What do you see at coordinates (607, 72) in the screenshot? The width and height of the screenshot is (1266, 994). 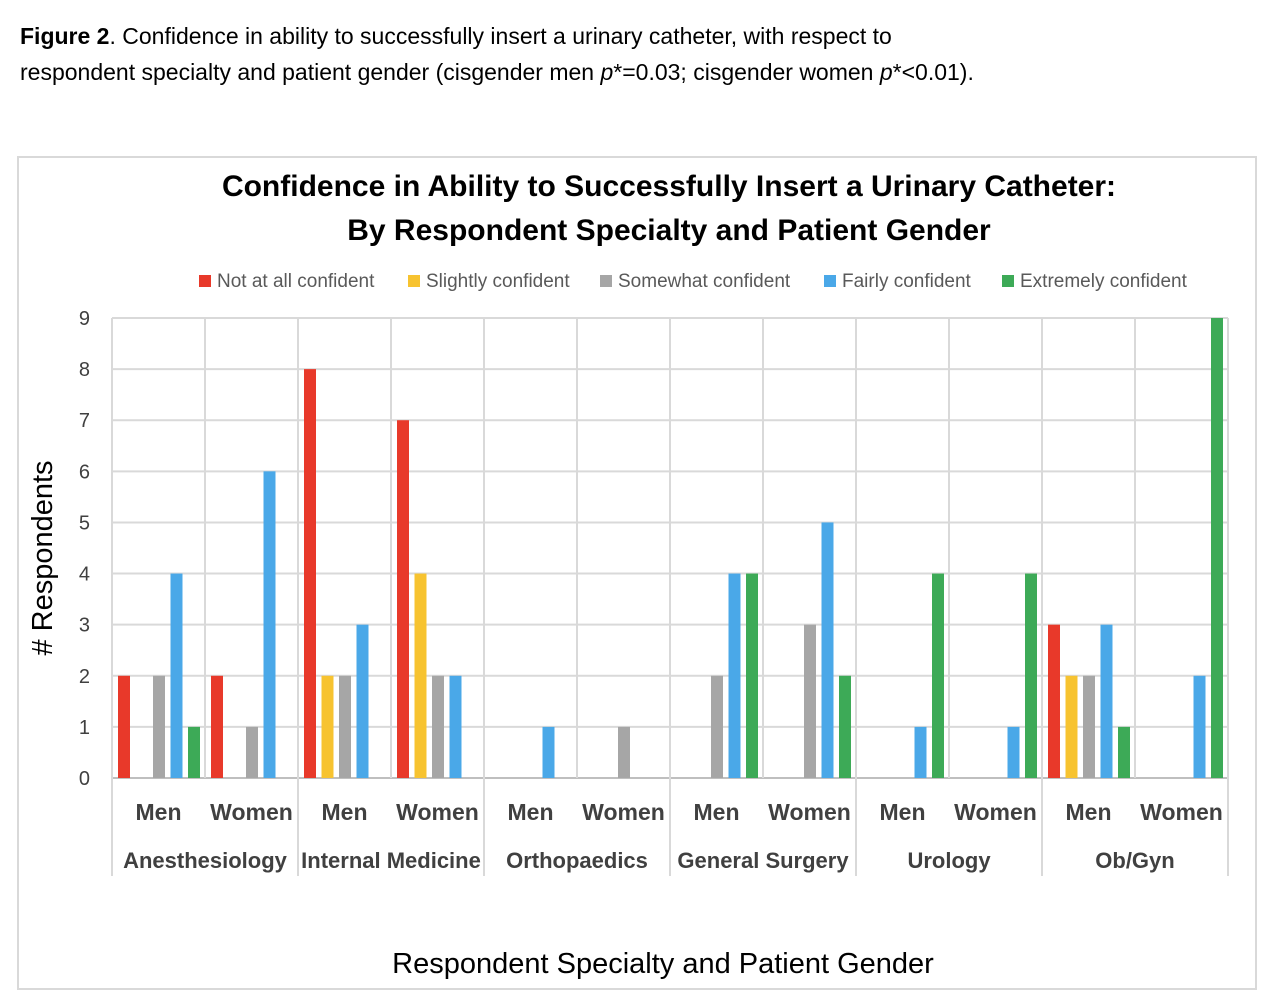 I see `p-symbol-1: p` at bounding box center [607, 72].